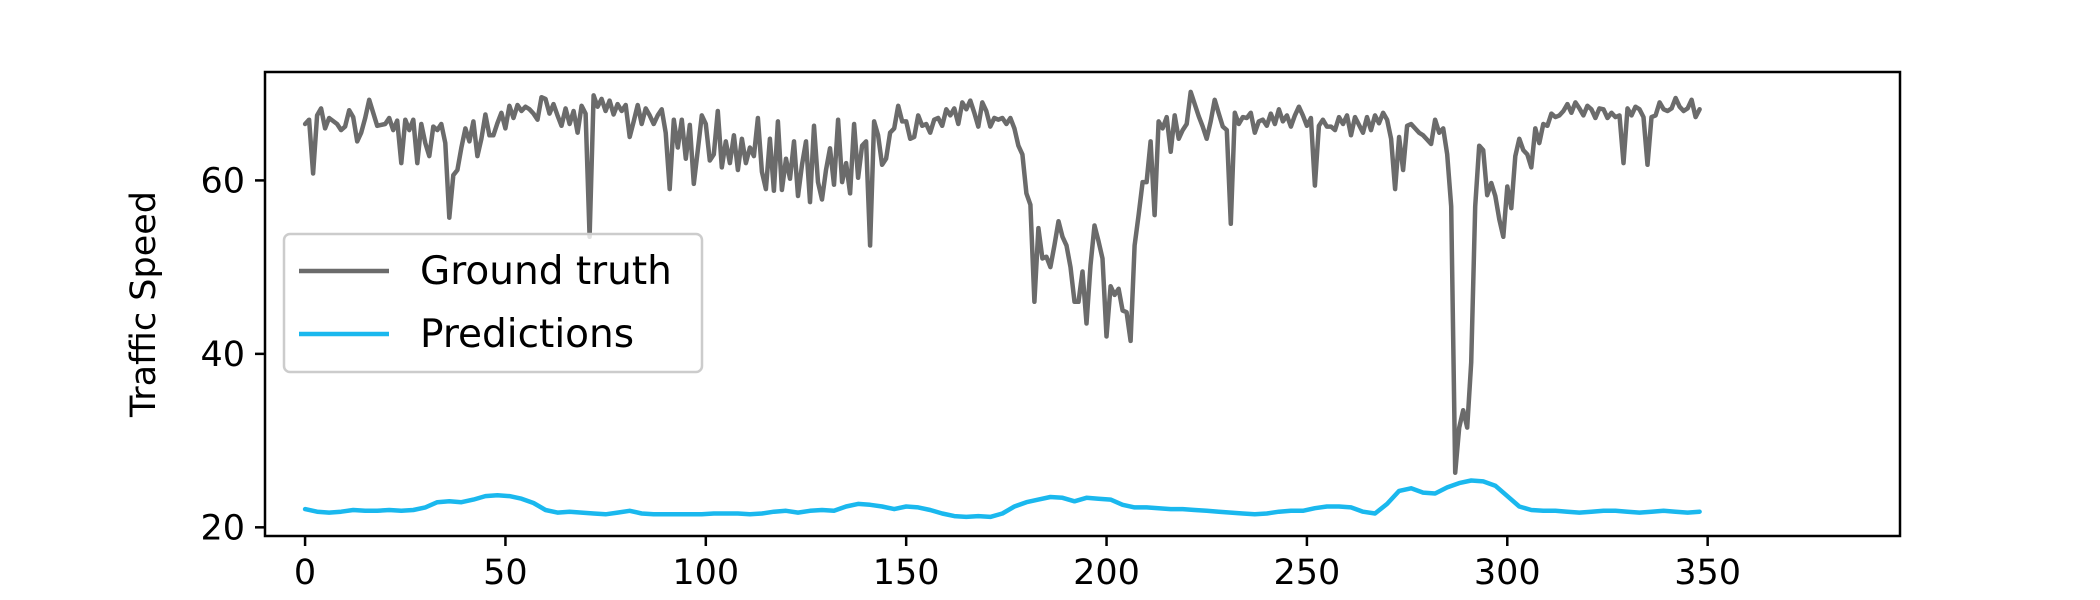 The image size is (2100, 600). What do you see at coordinates (546, 271) in the screenshot?
I see `legend-label-ground-truth: Ground truth` at bounding box center [546, 271].